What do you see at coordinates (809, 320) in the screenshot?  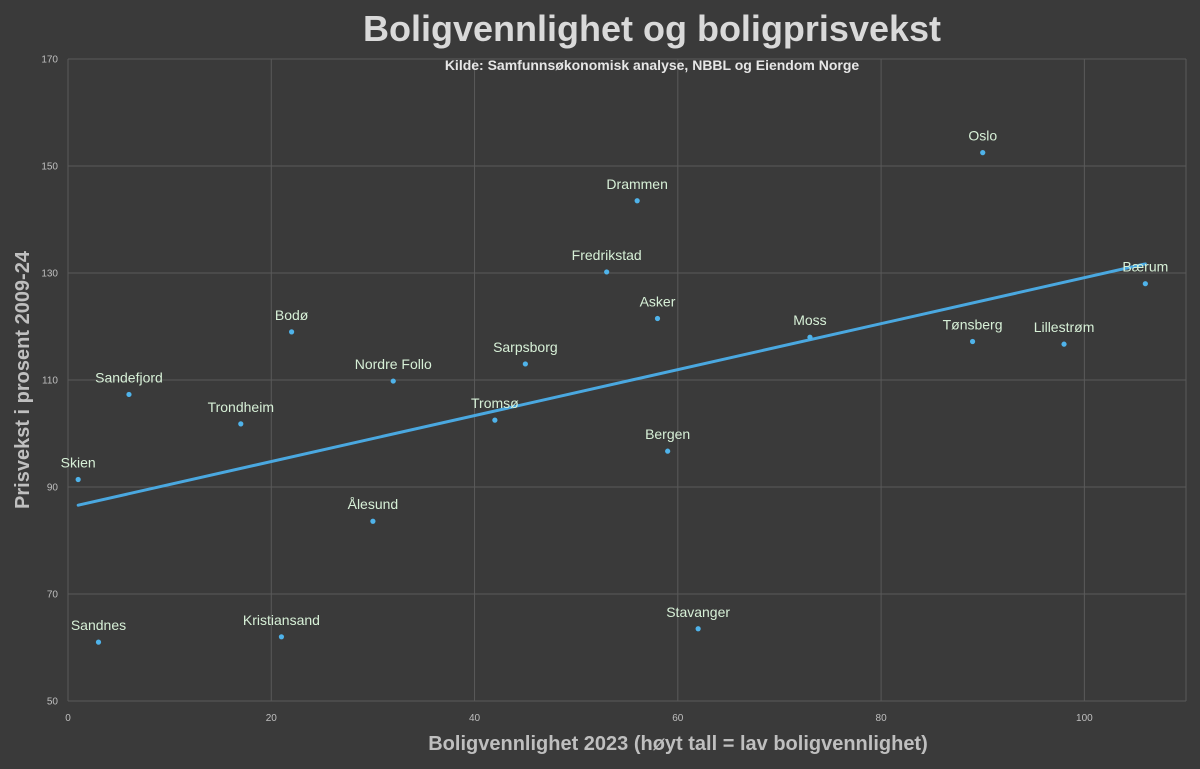 I see `data-point-label: Moss` at bounding box center [809, 320].